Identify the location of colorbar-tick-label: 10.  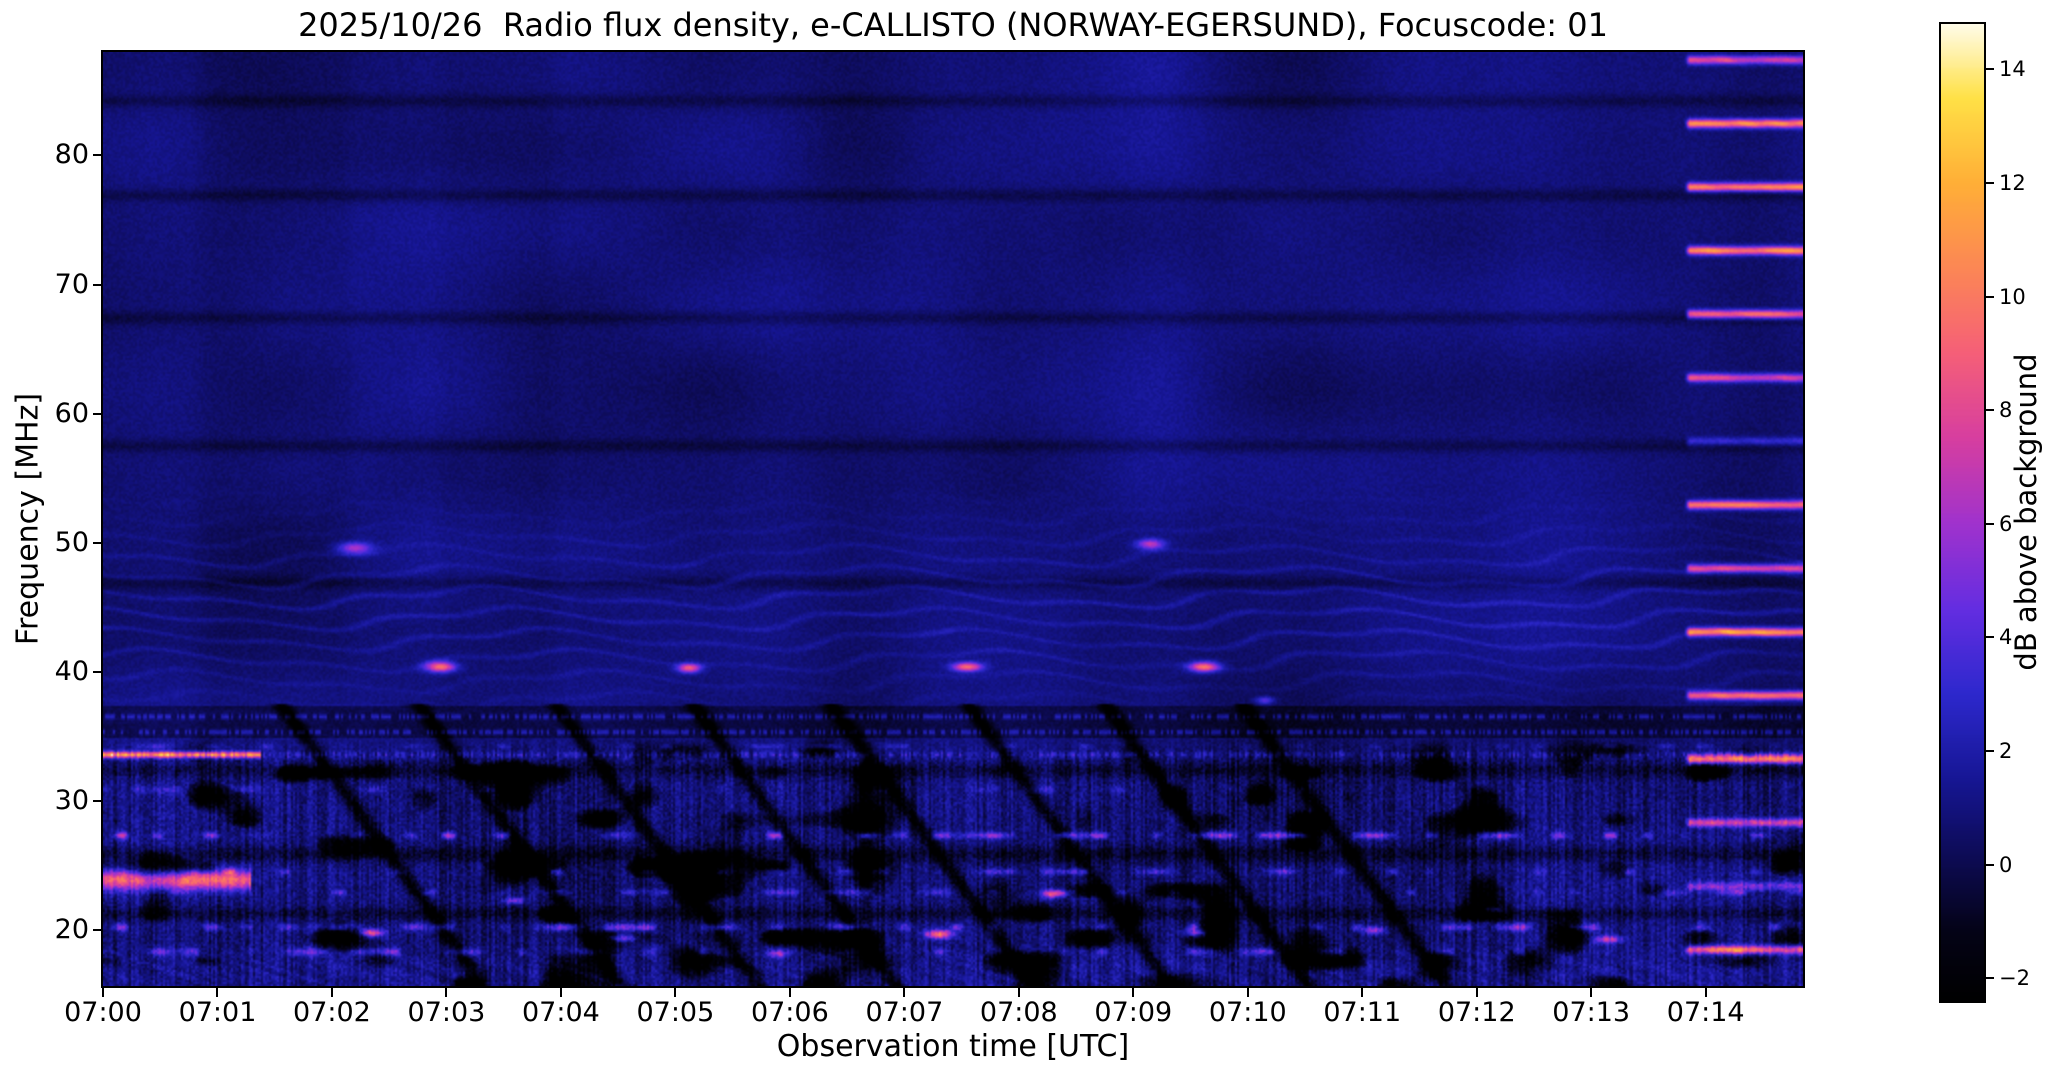
(2012, 296).